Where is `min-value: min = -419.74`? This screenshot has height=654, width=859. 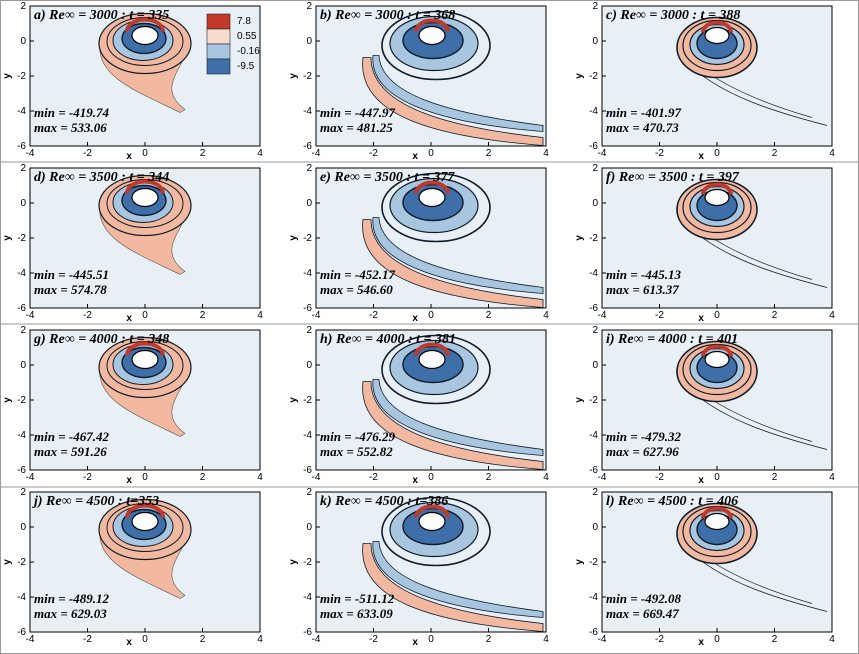
min-value: min = -419.74 is located at coordinates (71, 112).